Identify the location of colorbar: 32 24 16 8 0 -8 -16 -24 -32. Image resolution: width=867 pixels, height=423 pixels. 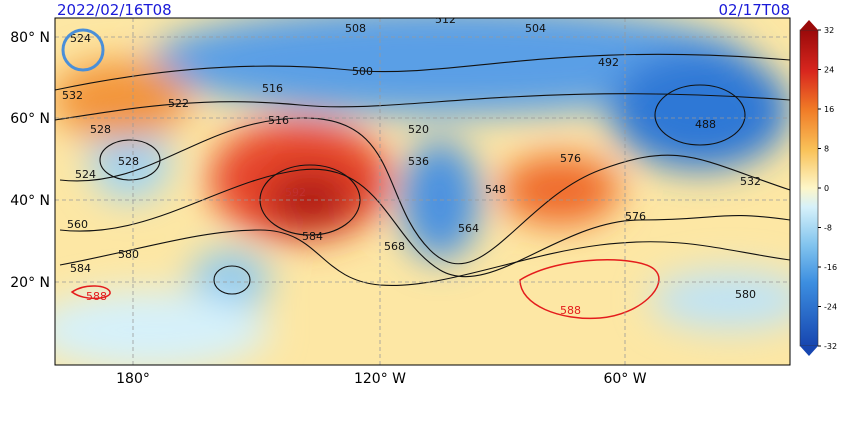
(818, 188).